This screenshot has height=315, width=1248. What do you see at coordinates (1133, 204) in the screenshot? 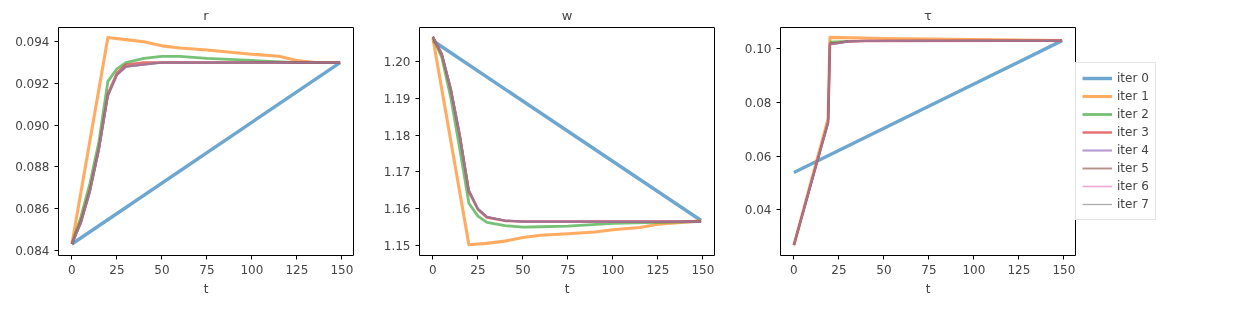
I see `legend-label: iter 7` at bounding box center [1133, 204].